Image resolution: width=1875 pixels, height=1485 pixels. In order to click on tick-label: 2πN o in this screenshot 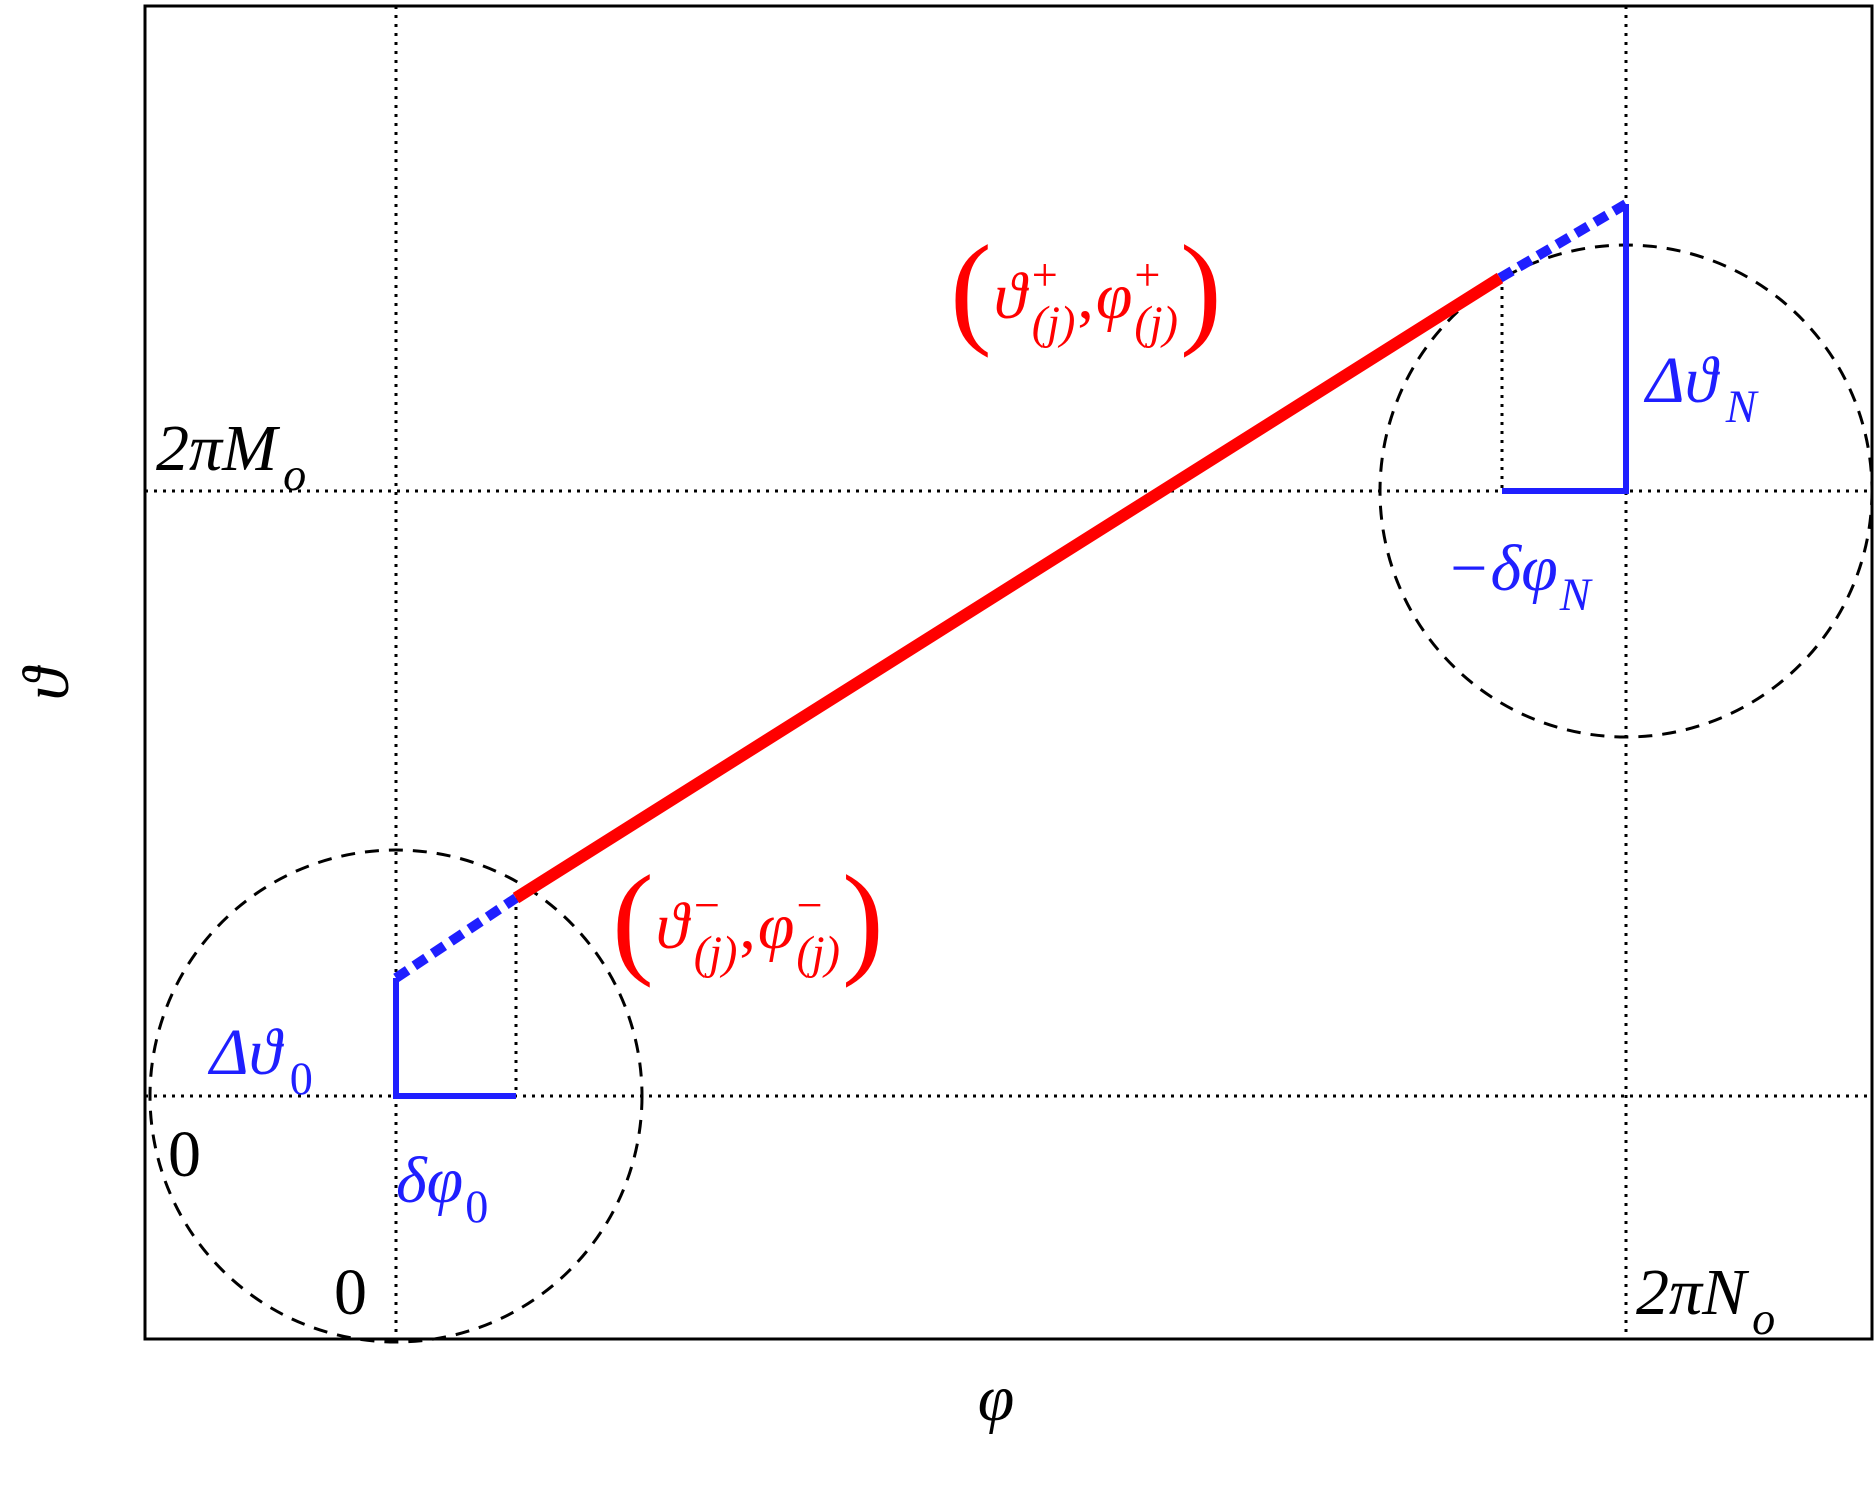, I will do `click(1705, 1300)`.